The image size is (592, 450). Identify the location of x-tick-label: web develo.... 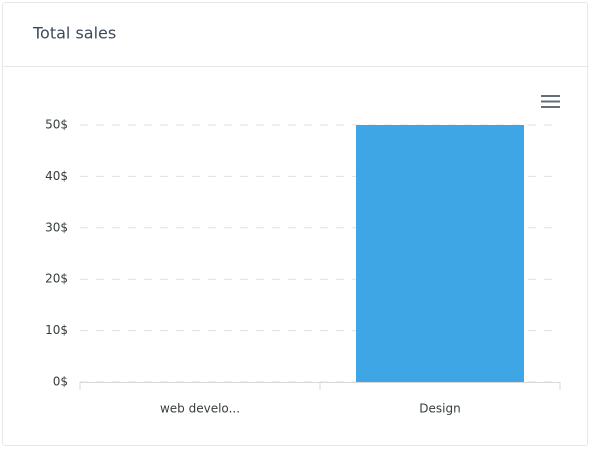
(200, 409).